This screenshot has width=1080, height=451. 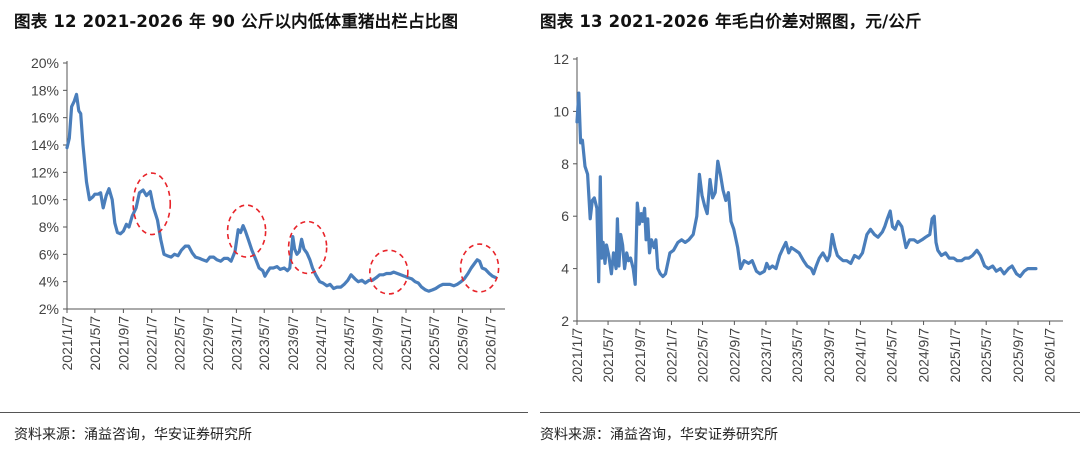 I want to click on y-tick-label-left: 12%, so click(x=45, y=172).